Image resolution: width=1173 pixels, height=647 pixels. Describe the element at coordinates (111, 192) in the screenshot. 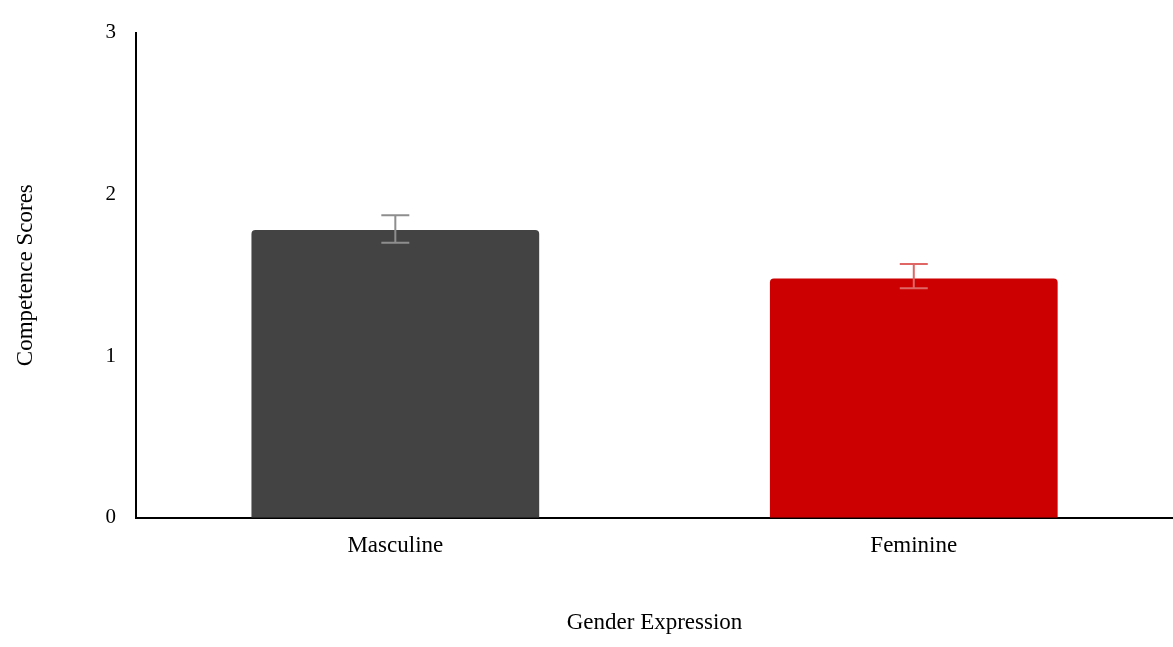

I see `y-tick-label: 2` at that location.